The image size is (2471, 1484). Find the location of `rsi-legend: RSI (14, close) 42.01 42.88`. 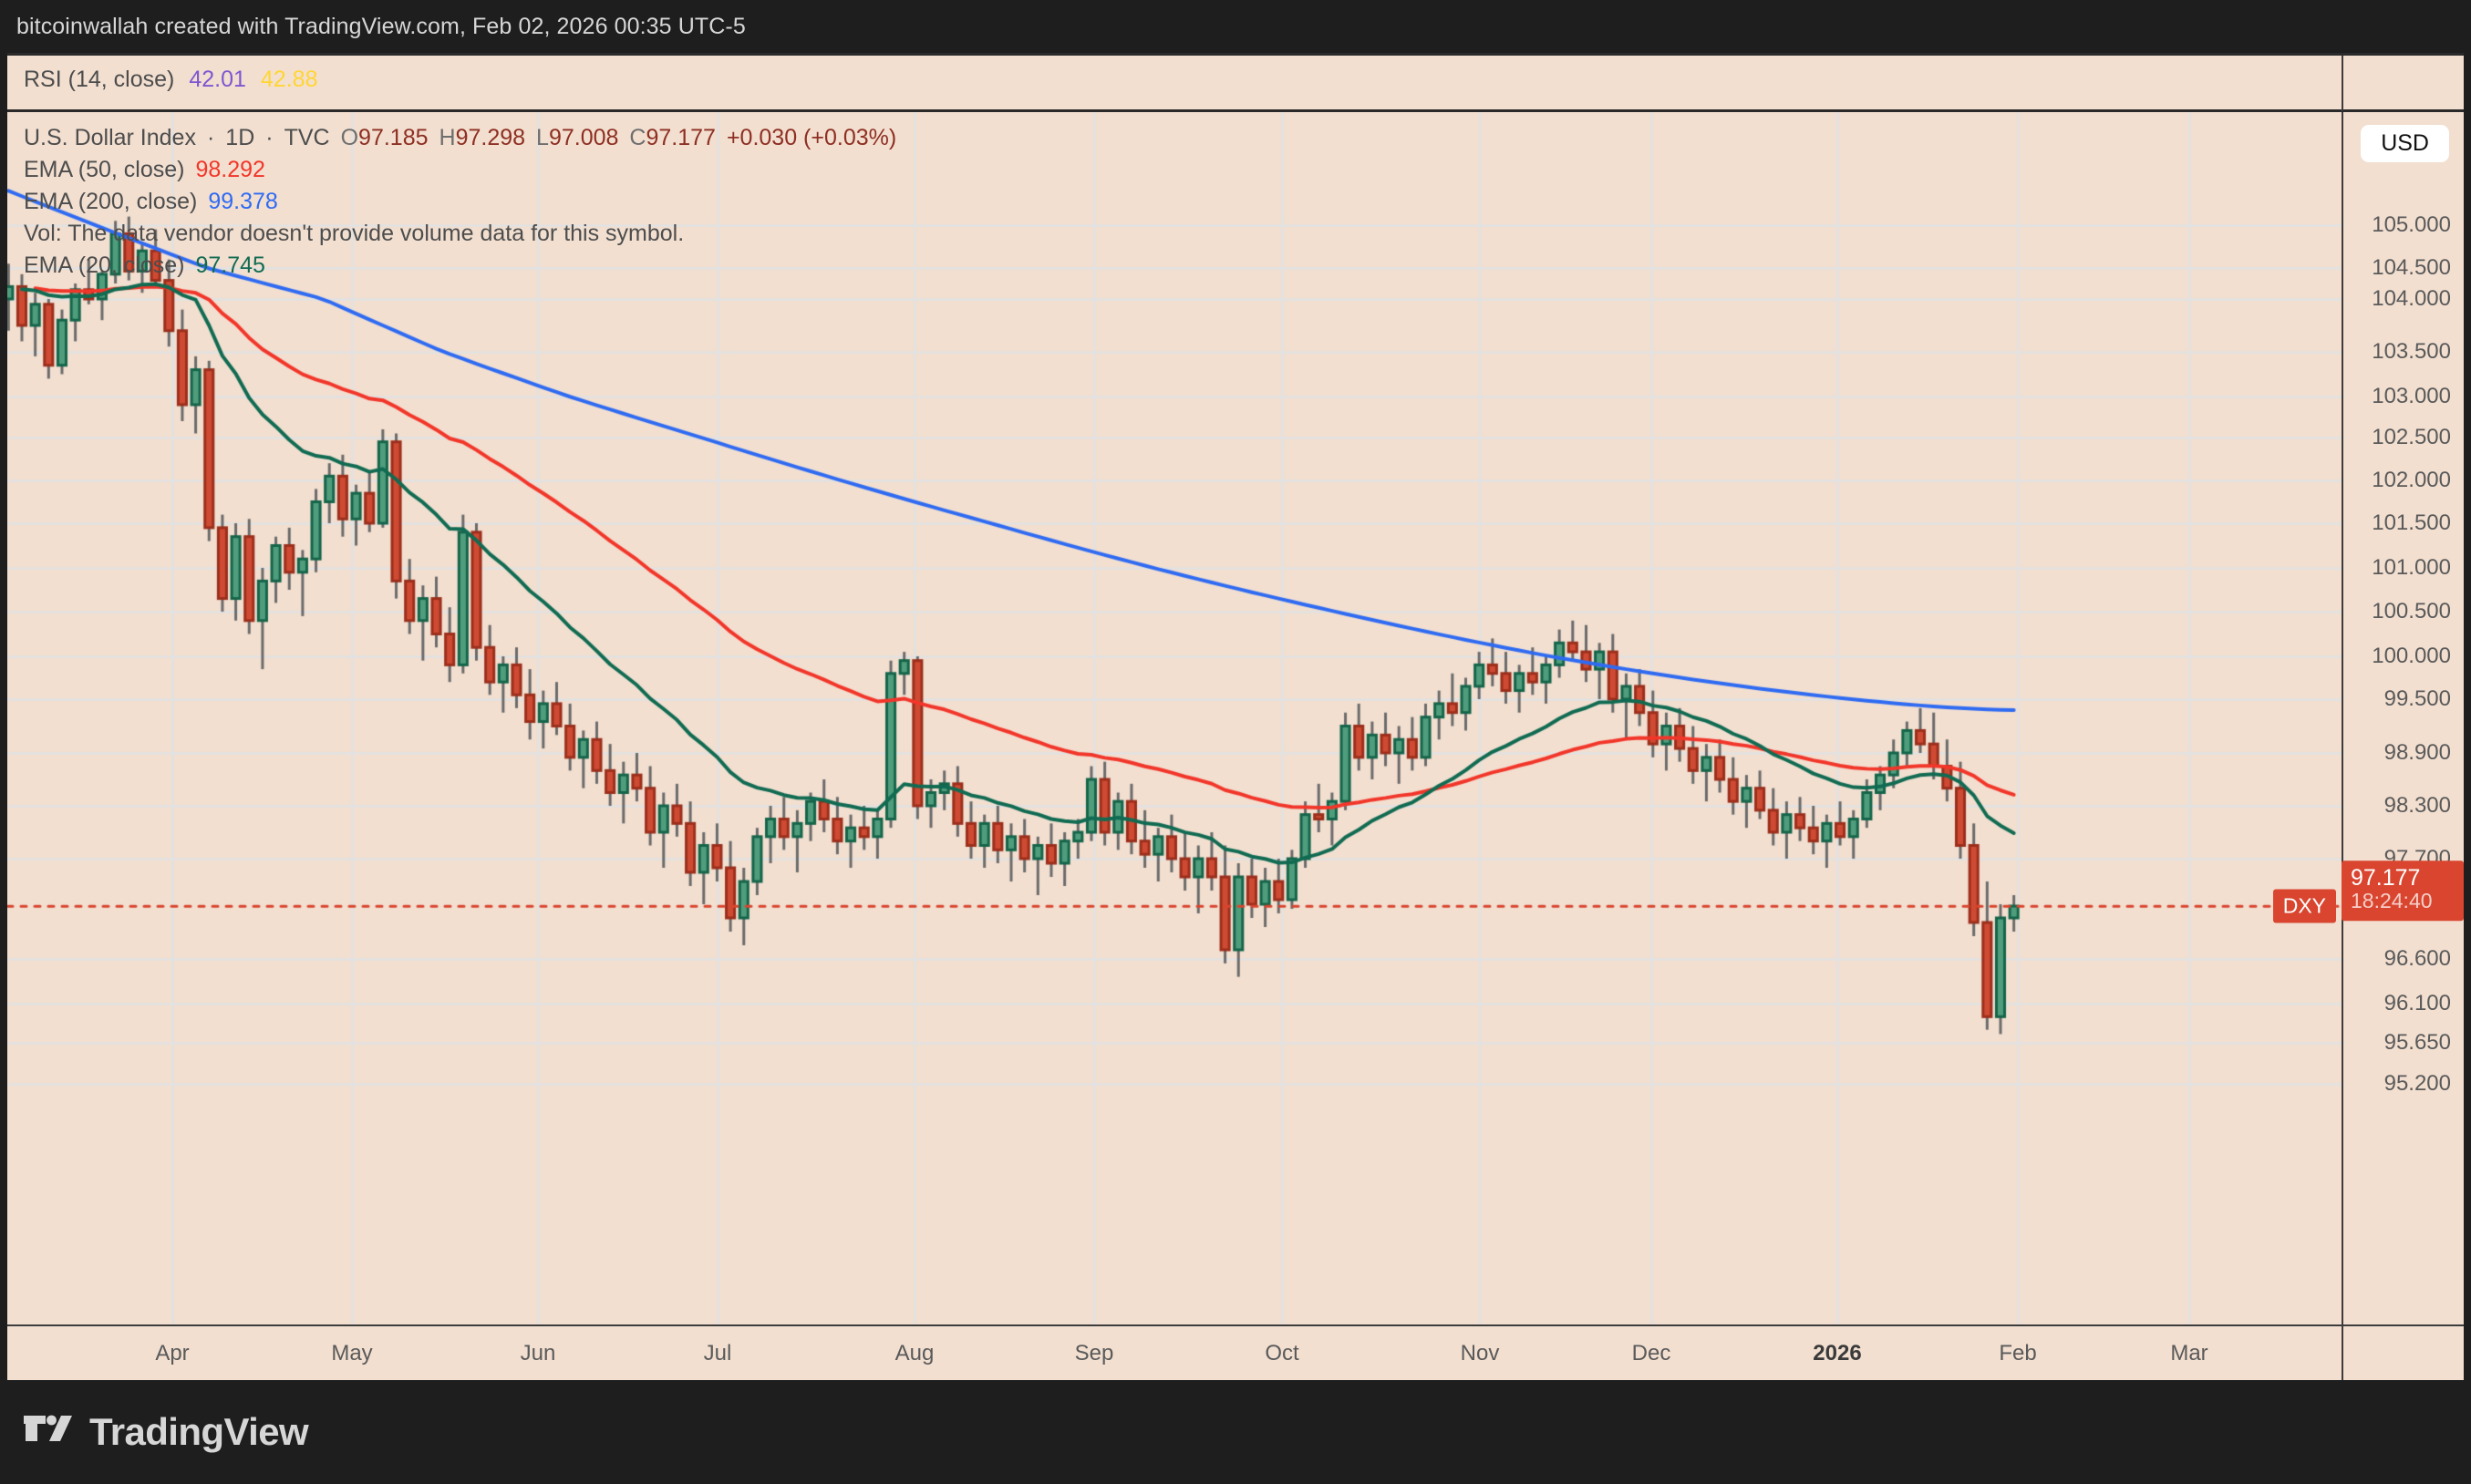

rsi-legend: RSI (14, close) 42.01 42.88 is located at coordinates (171, 80).